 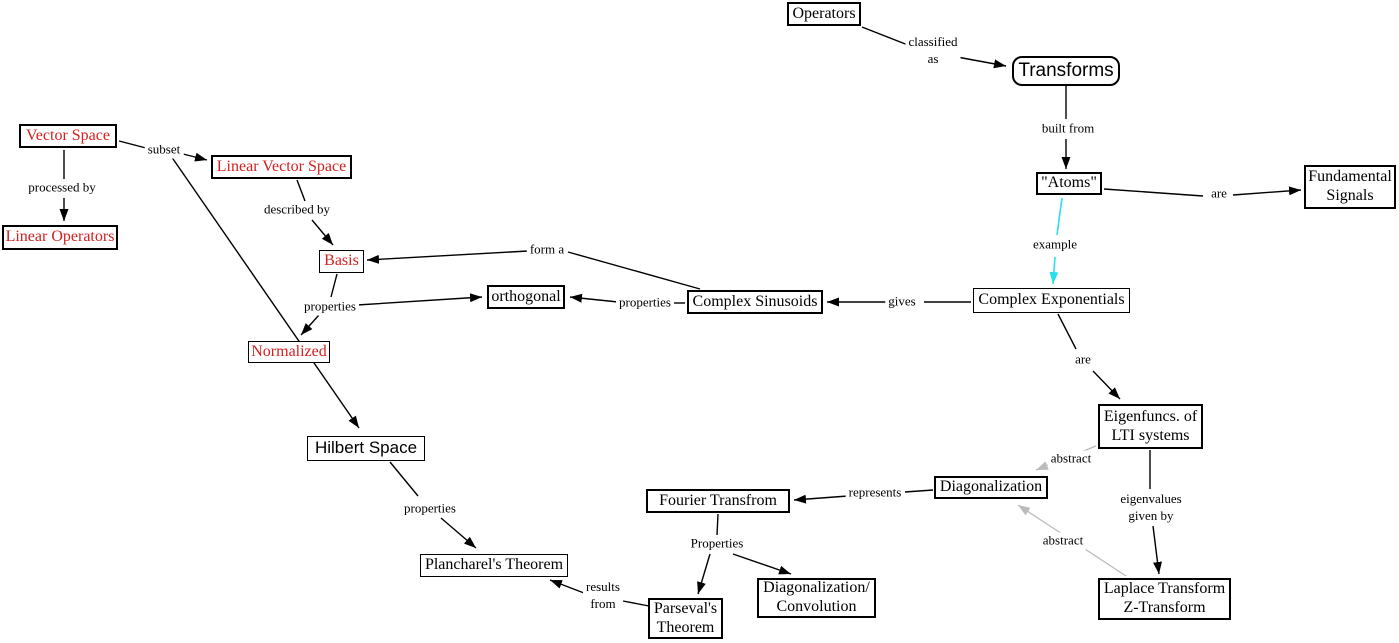 I want to click on edge-diagonalization-fourier-represents, so click(x=863, y=496).